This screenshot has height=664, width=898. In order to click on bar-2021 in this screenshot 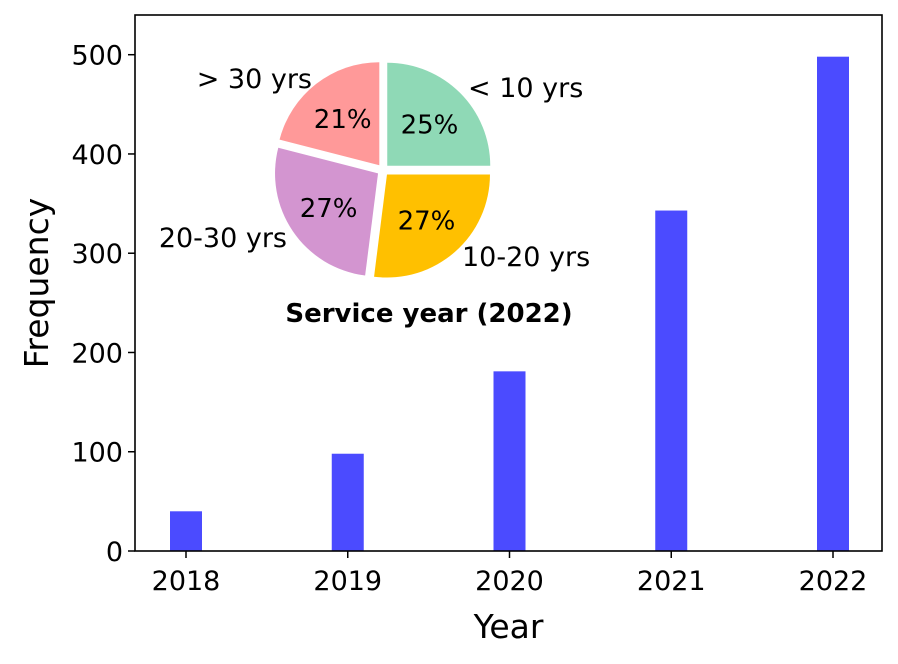, I will do `click(671, 380)`.